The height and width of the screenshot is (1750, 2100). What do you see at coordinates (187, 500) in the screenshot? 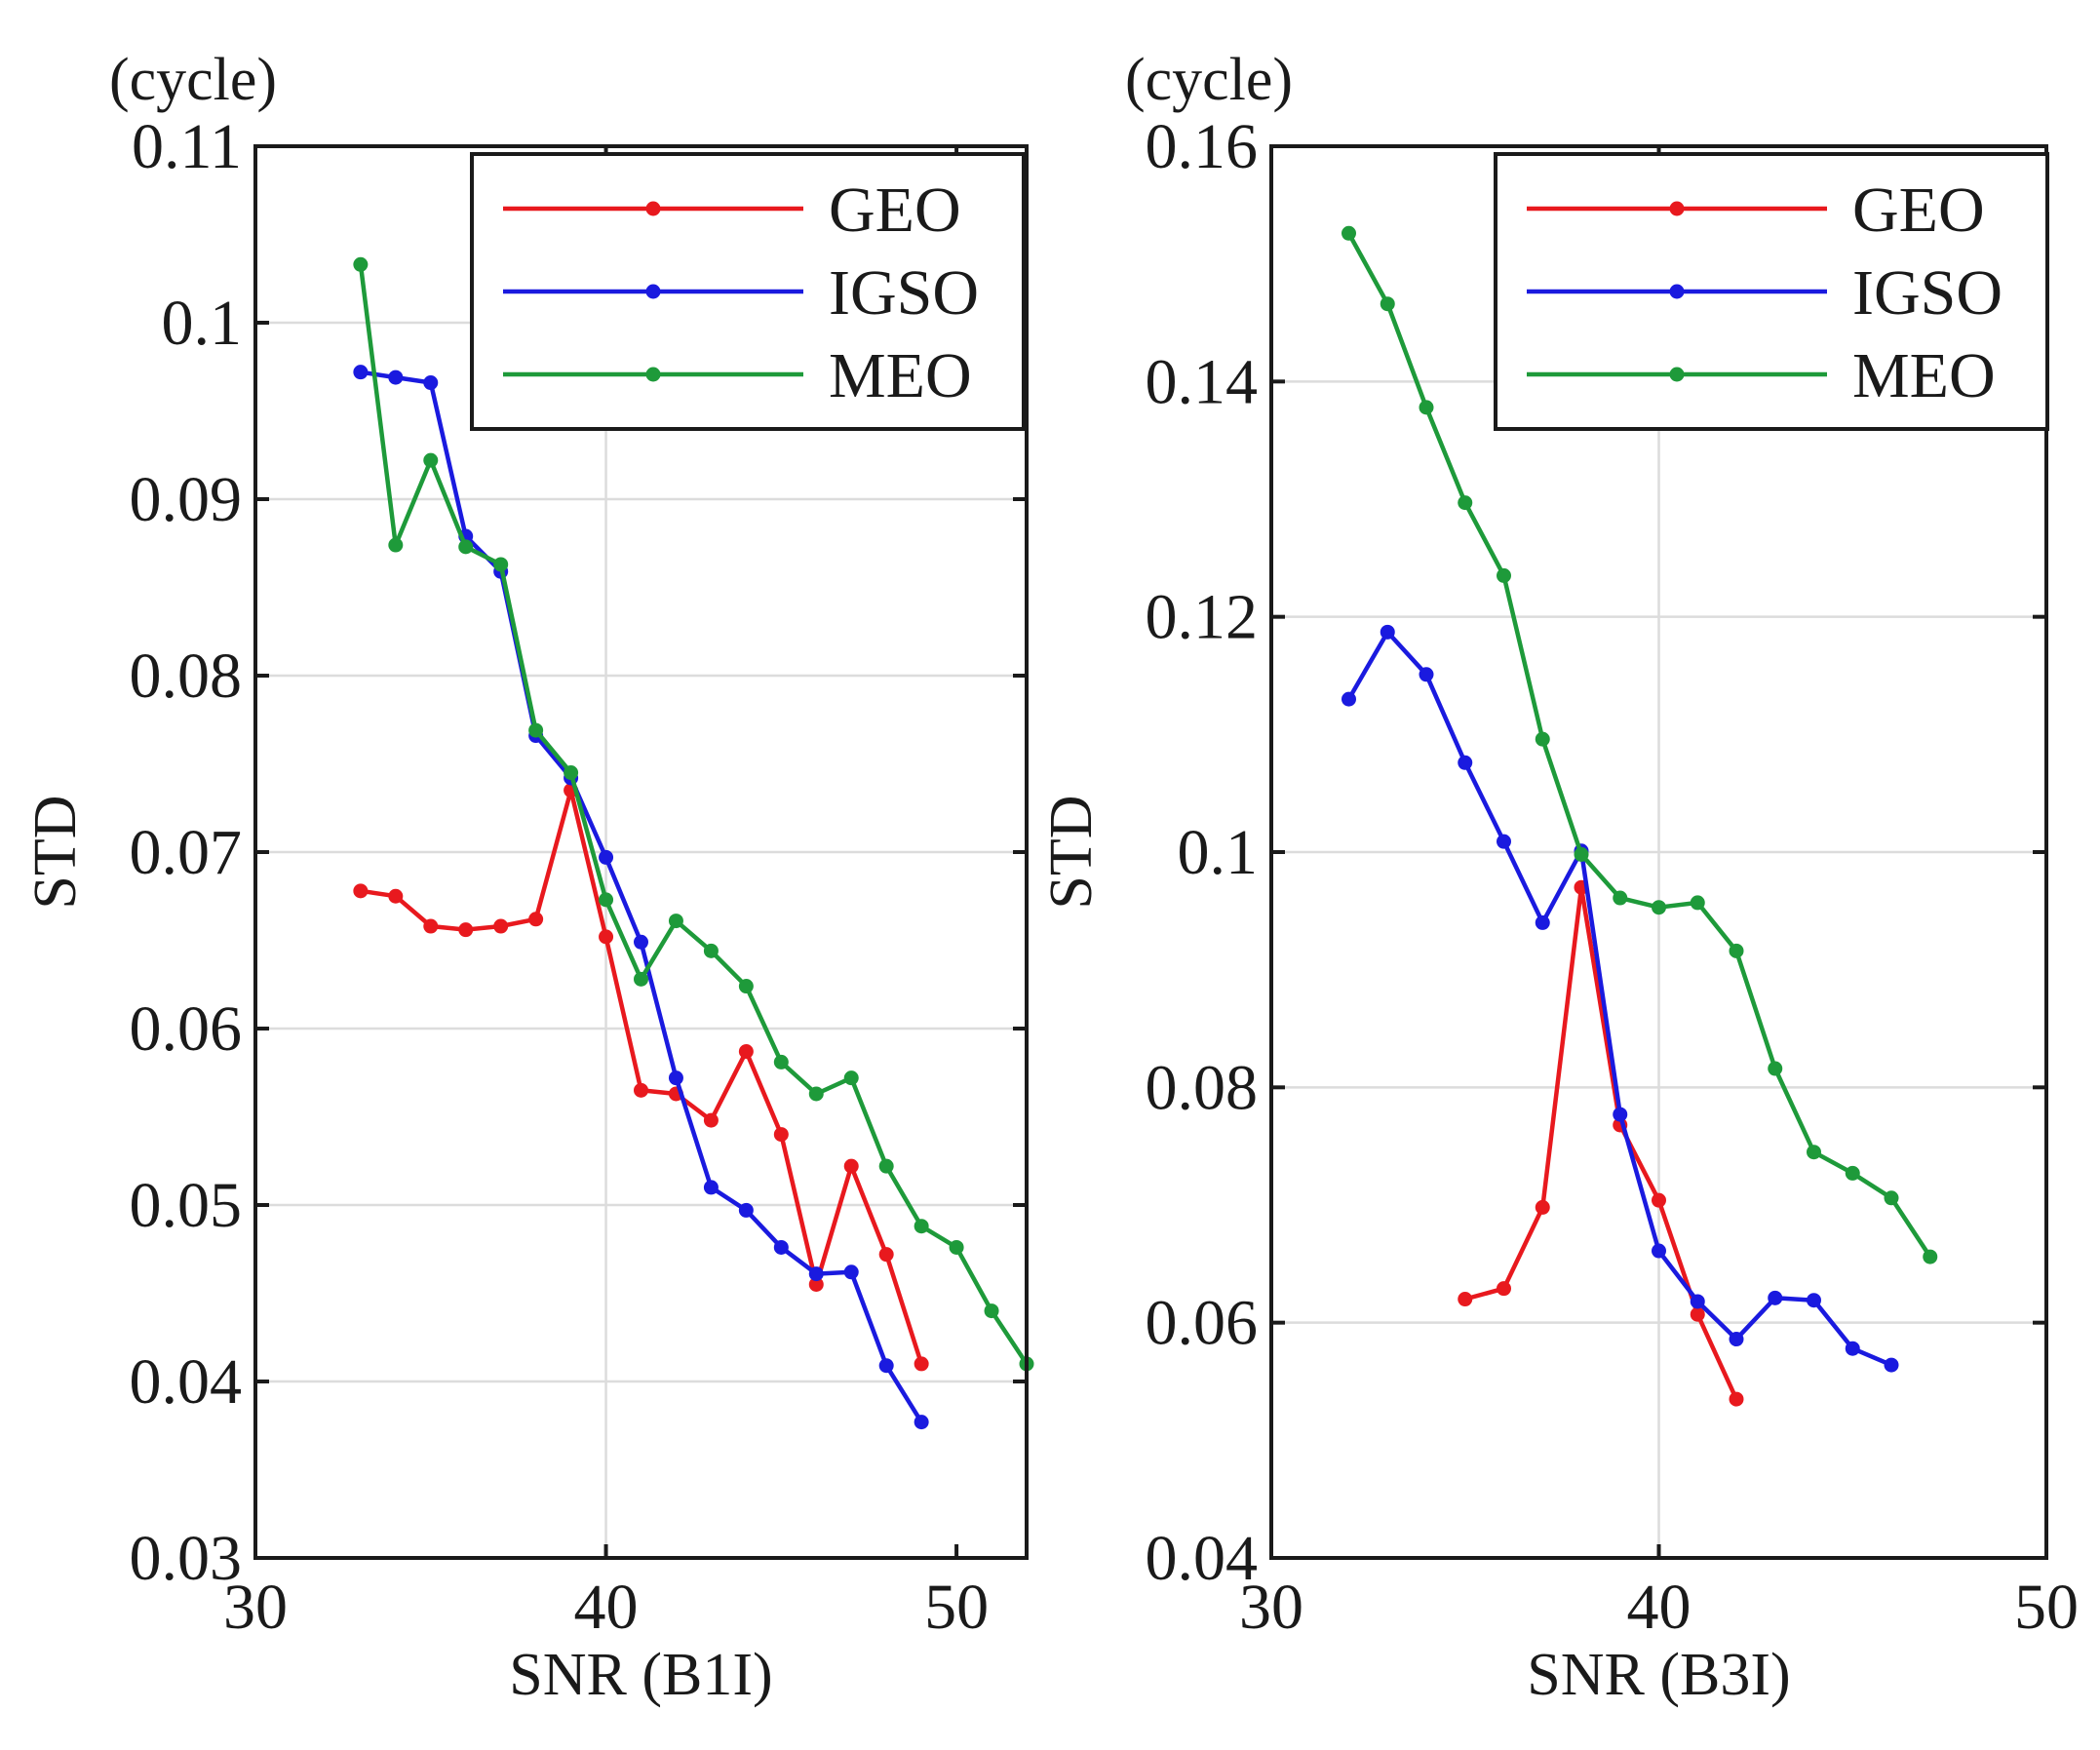
I see `y-tick-label: 0.09` at bounding box center [187, 500].